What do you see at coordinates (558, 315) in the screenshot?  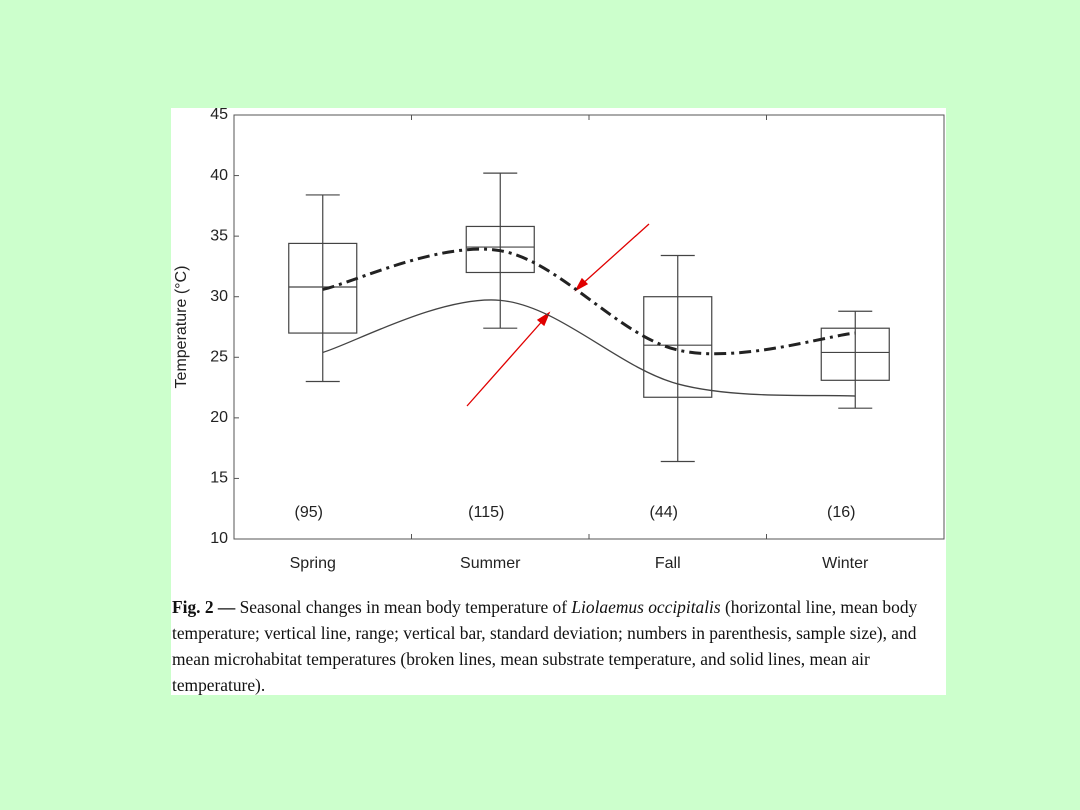 I see `annotation-arrows` at bounding box center [558, 315].